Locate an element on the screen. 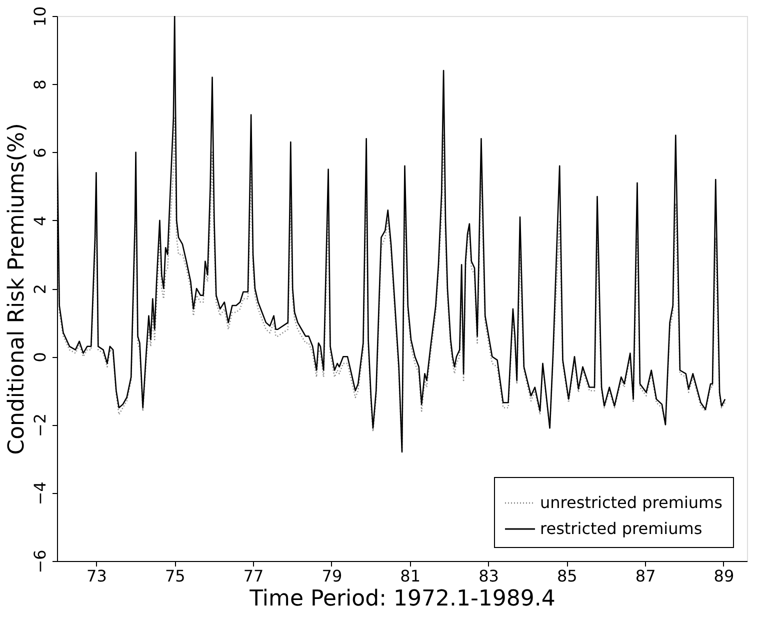  x-tick-label: 73 is located at coordinates (96, 576).